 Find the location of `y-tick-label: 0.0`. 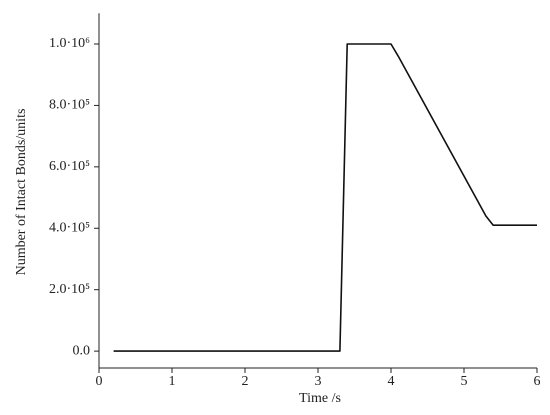

y-tick-label: 0.0 is located at coordinates (82, 350).